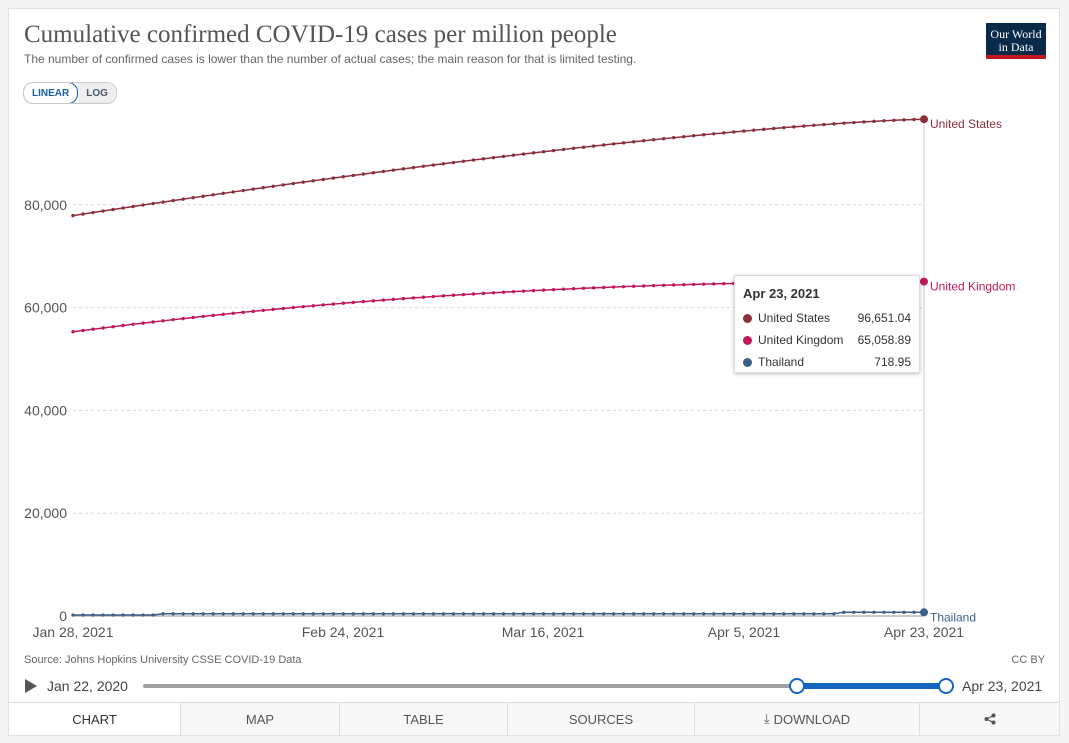  What do you see at coordinates (498, 167) in the screenshot?
I see `series-line` at bounding box center [498, 167].